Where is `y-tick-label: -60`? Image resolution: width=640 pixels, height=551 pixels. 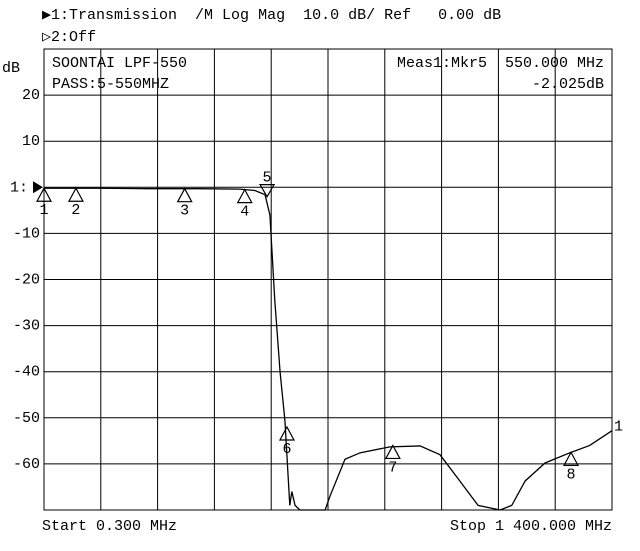
y-tick-label: -60 is located at coordinates (26, 464).